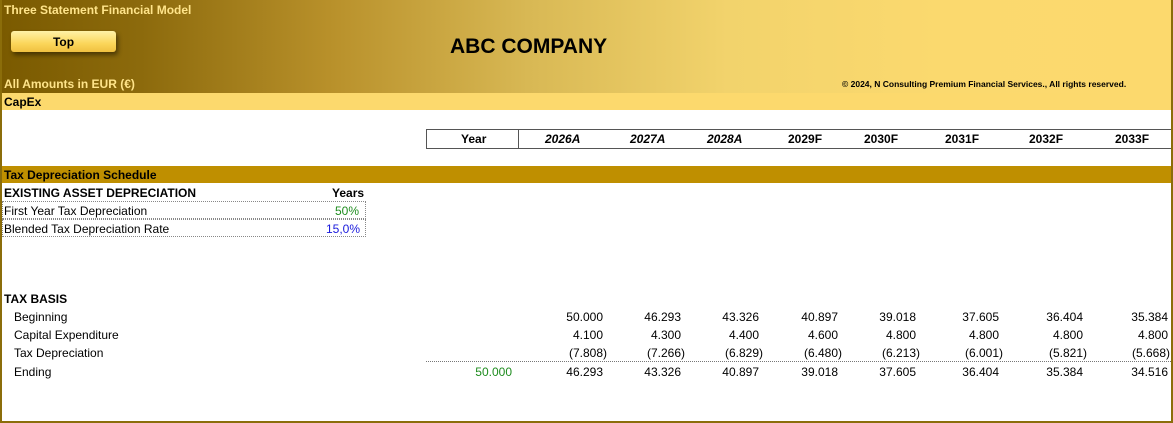 The height and width of the screenshot is (423, 1173). I want to click on beginning-value: 39.018, so click(897, 317).